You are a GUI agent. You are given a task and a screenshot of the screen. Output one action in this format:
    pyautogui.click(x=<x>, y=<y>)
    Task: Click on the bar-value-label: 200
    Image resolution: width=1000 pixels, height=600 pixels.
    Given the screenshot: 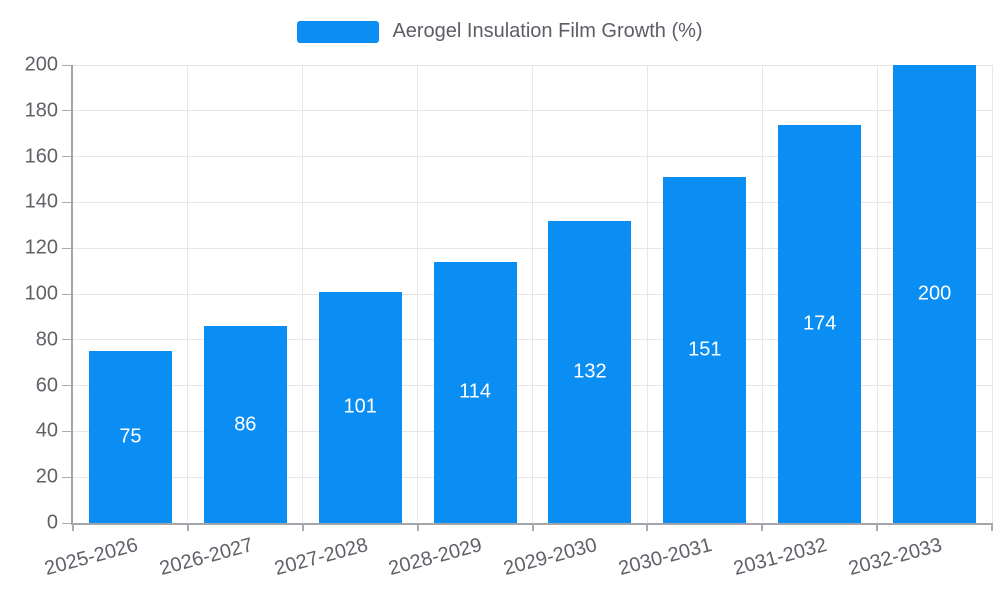 What is the action you would take?
    pyautogui.click(x=934, y=293)
    